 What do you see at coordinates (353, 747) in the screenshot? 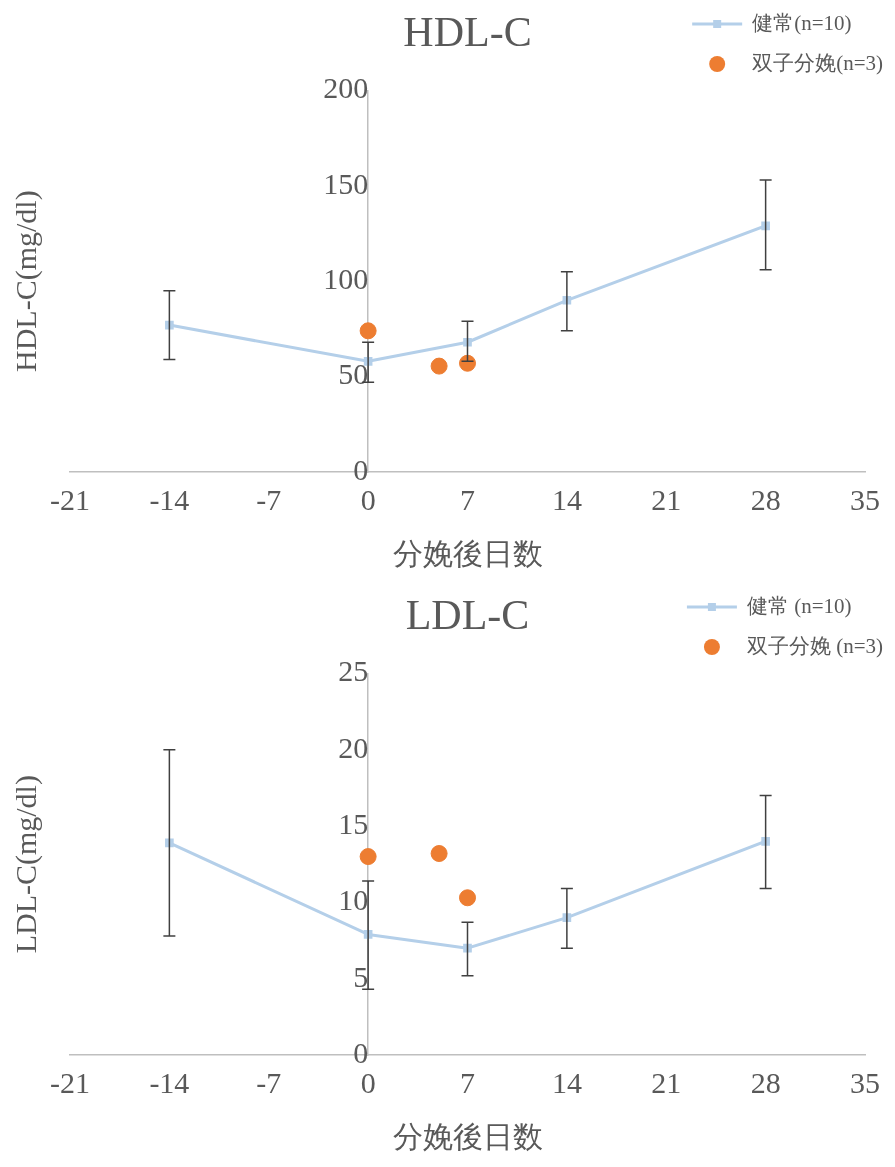
I see `y-tick-label: 20` at bounding box center [353, 747].